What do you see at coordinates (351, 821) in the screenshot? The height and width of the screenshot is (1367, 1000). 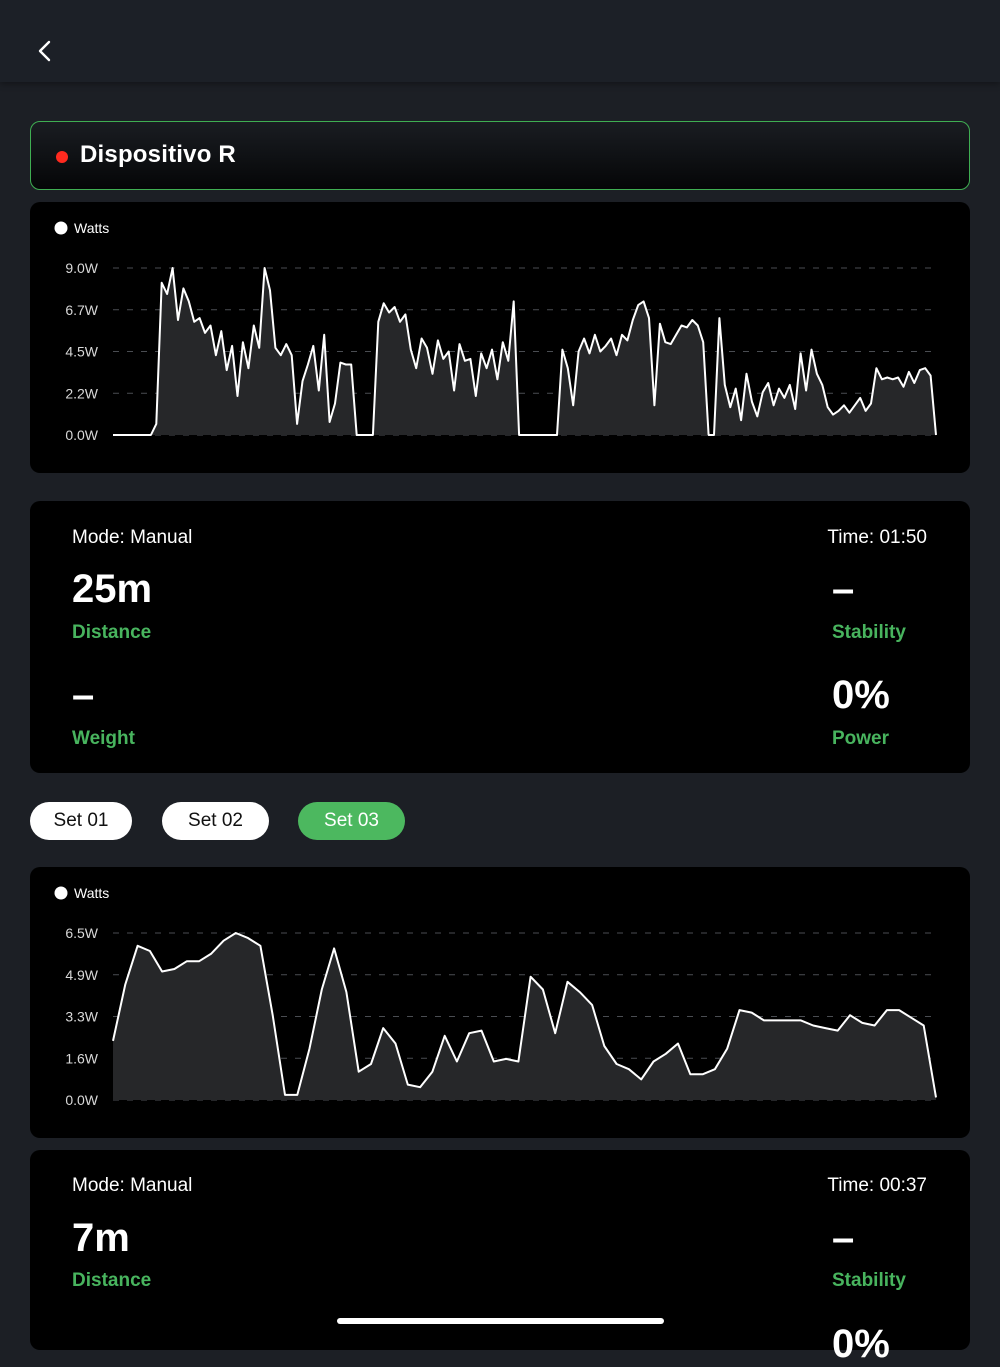 I see `set-03-button: Set 03` at bounding box center [351, 821].